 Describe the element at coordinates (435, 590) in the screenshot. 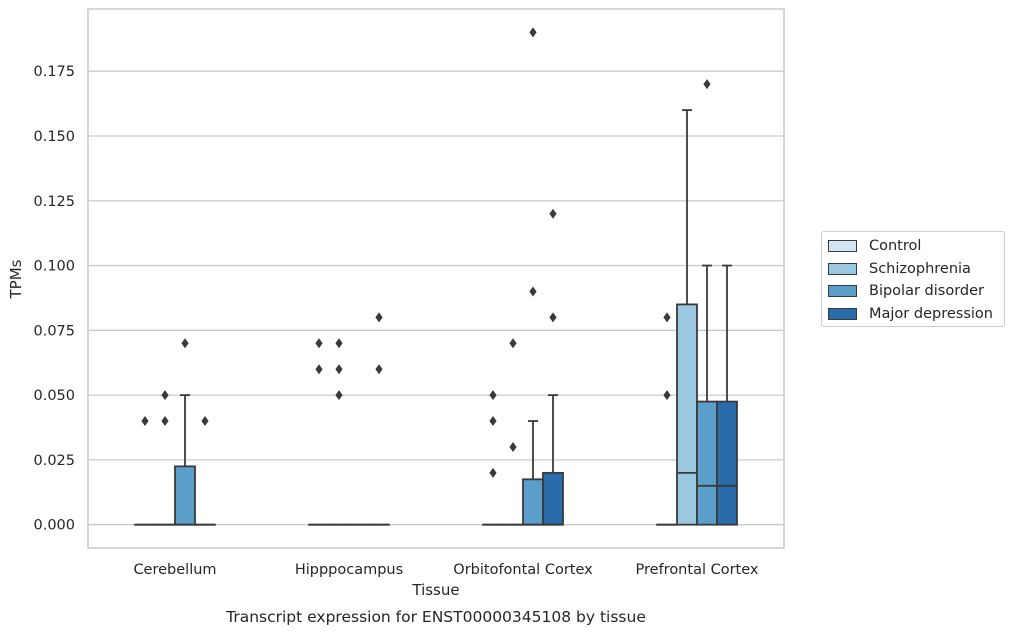

I see `x-axis-label: Tissue` at that location.